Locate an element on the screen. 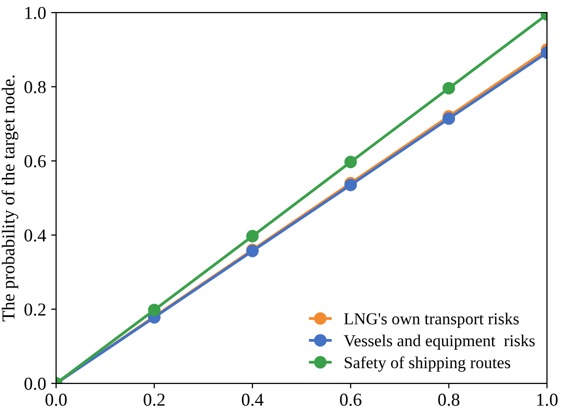 This screenshot has height=419, width=561. legend-label: LNG's own transport risks is located at coordinates (431, 320).